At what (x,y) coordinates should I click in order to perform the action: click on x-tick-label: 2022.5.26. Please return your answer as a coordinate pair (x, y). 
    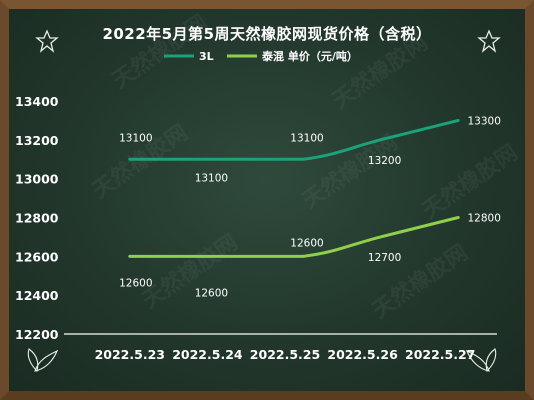
    Looking at the image, I should click on (362, 354).